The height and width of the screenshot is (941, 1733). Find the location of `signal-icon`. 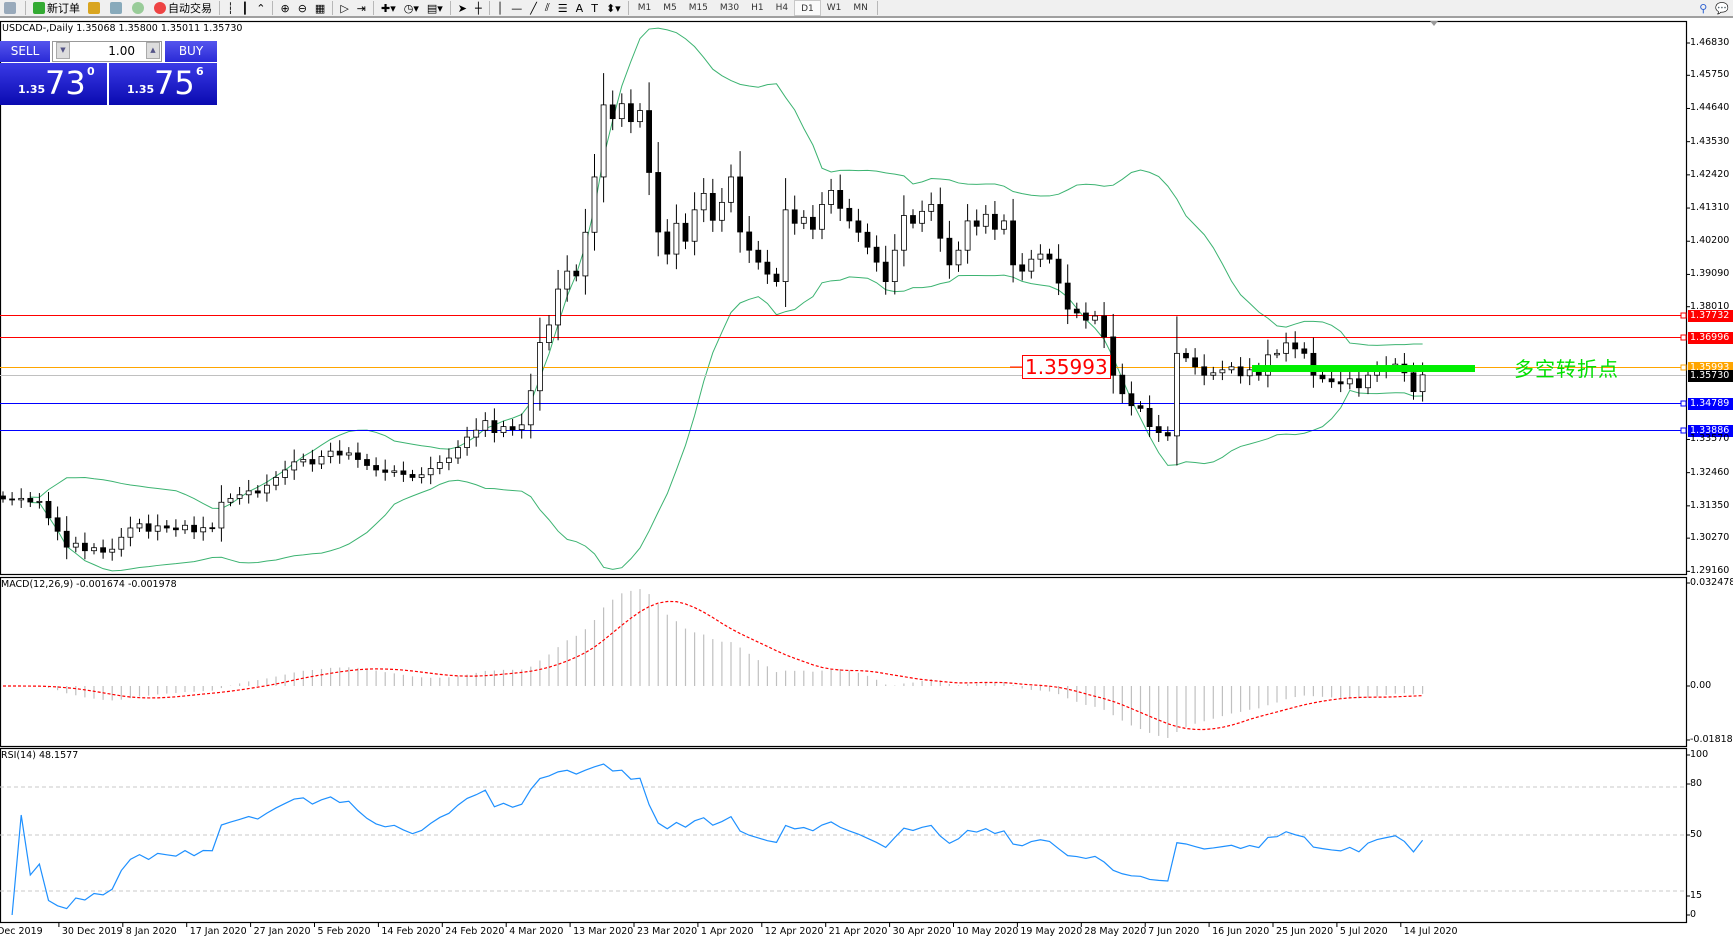

signal-icon is located at coordinates (139, 8).